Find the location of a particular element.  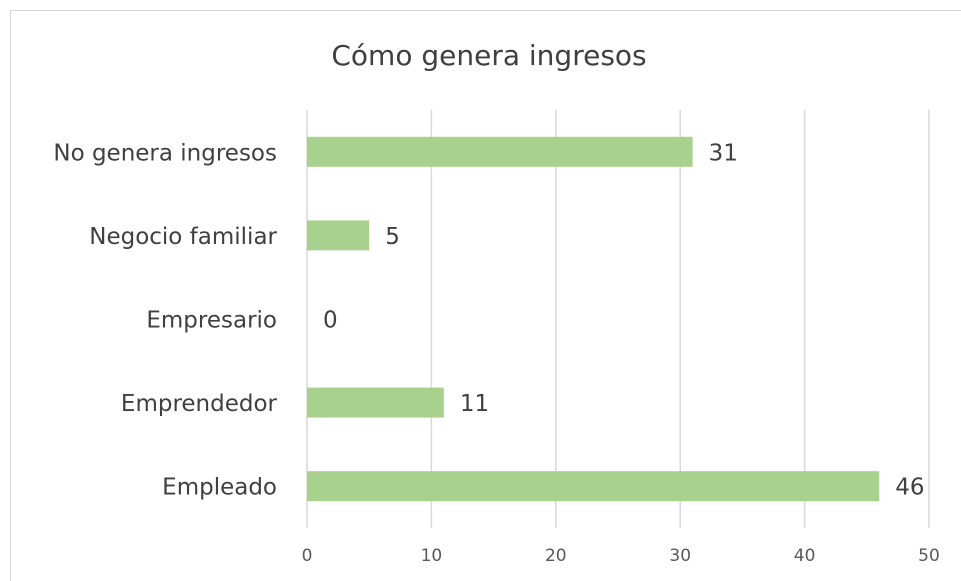

x-tick-label: 30 is located at coordinates (680, 556).